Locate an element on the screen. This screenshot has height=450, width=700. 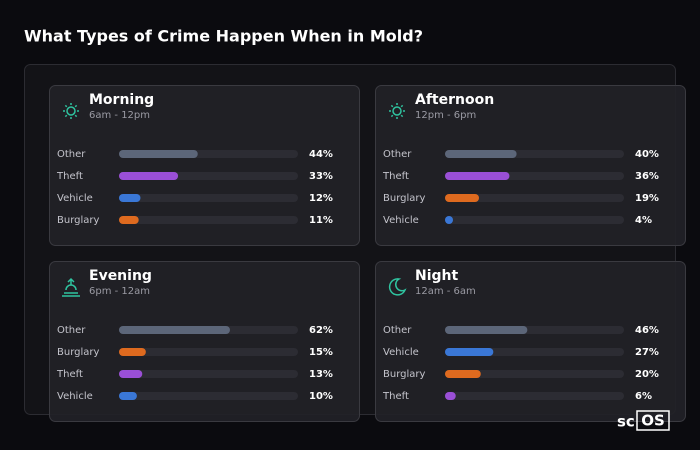
value-label: 15% is located at coordinates (321, 352).